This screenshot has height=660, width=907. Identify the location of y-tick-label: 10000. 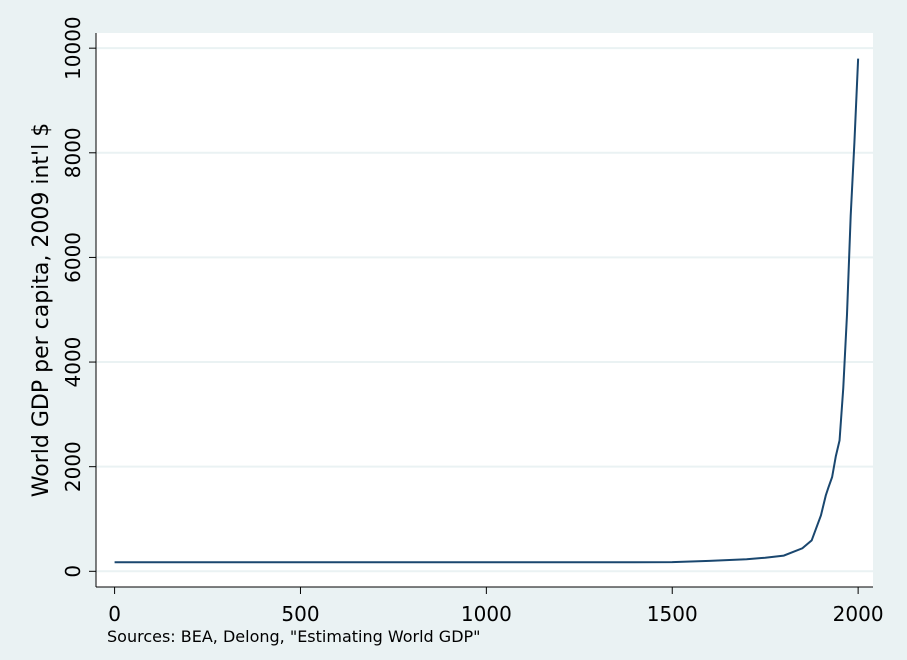
(73, 48).